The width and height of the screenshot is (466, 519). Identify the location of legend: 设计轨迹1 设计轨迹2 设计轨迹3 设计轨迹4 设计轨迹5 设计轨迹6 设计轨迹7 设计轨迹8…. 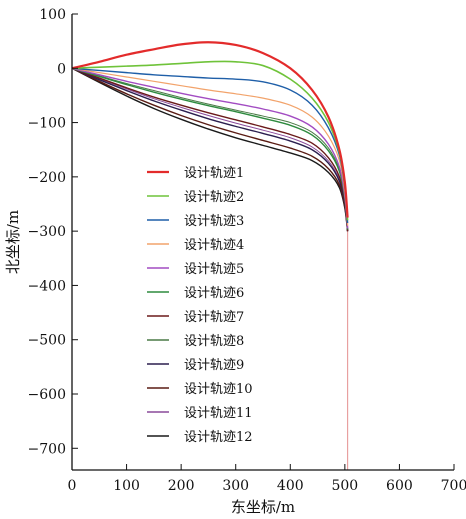
(200, 305).